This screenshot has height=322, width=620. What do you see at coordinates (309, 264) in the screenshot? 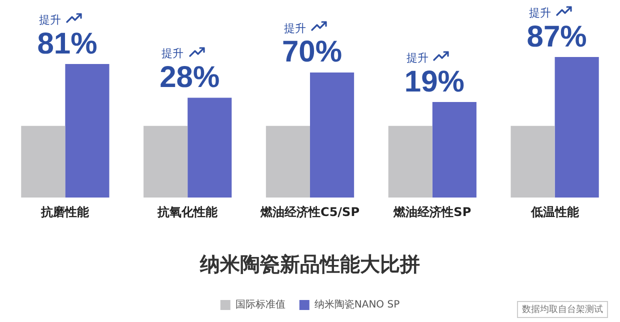
I see `text: 纳米陶瓷新品性能大比拼` at bounding box center [309, 264].